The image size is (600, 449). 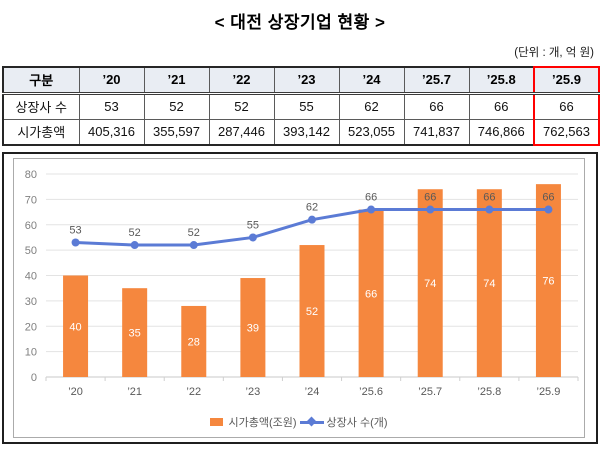 What do you see at coordinates (554, 53) in the screenshot?
I see `unit-note: (단위 : 개, 억 원)` at bounding box center [554, 53].